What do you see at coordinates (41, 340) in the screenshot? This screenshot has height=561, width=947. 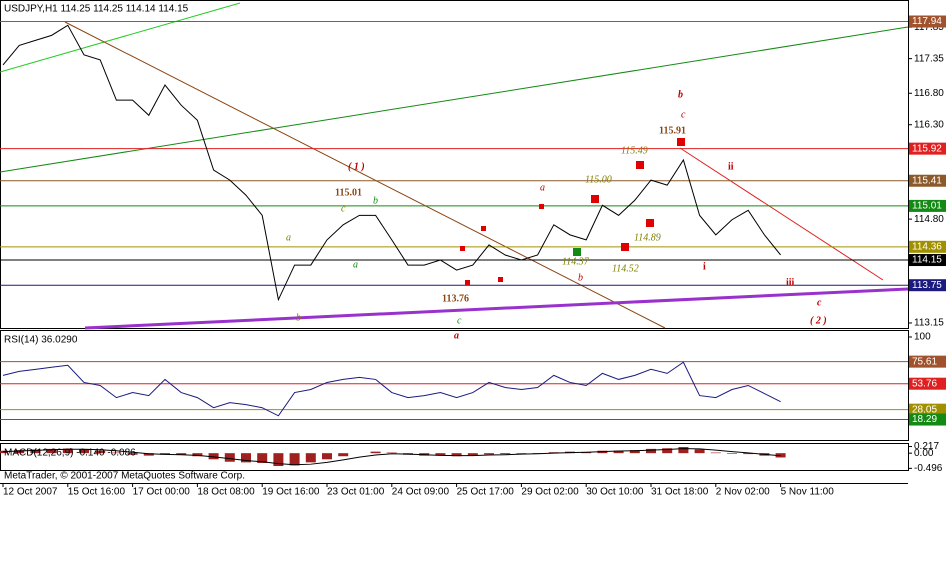 I see `rsi-title: RSI(14) 36.0290` at bounding box center [41, 340].